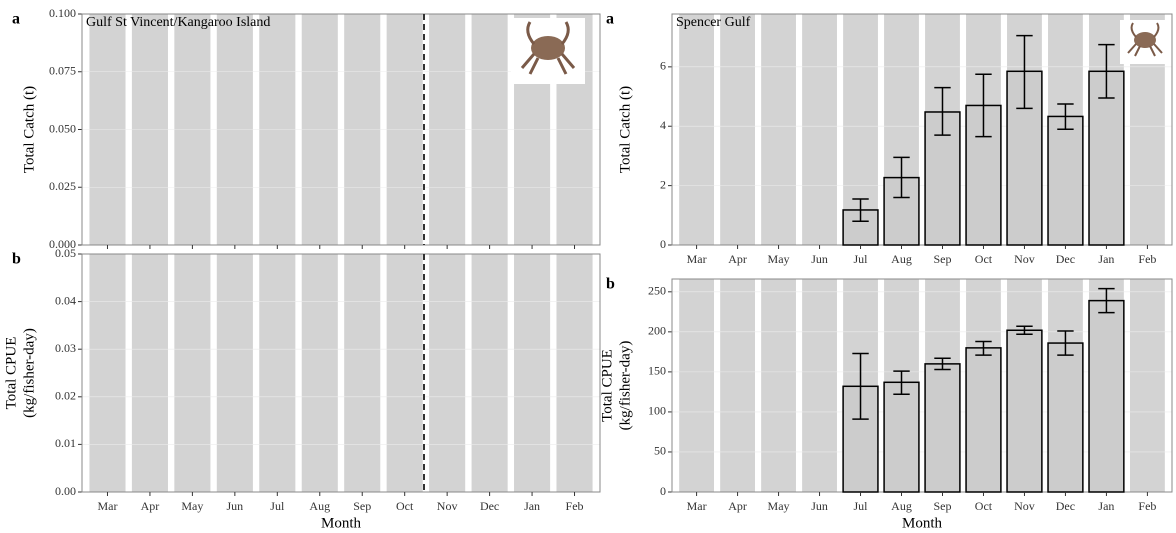  I want to click on y-tick-label: 0.02, so click(65, 396).